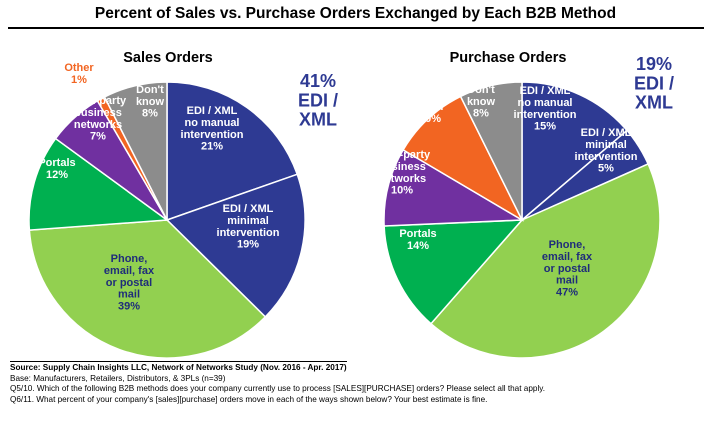 Image resolution: width=711 pixels, height=421 pixels. What do you see at coordinates (356, 28) in the screenshot?
I see `title-underline` at bounding box center [356, 28].